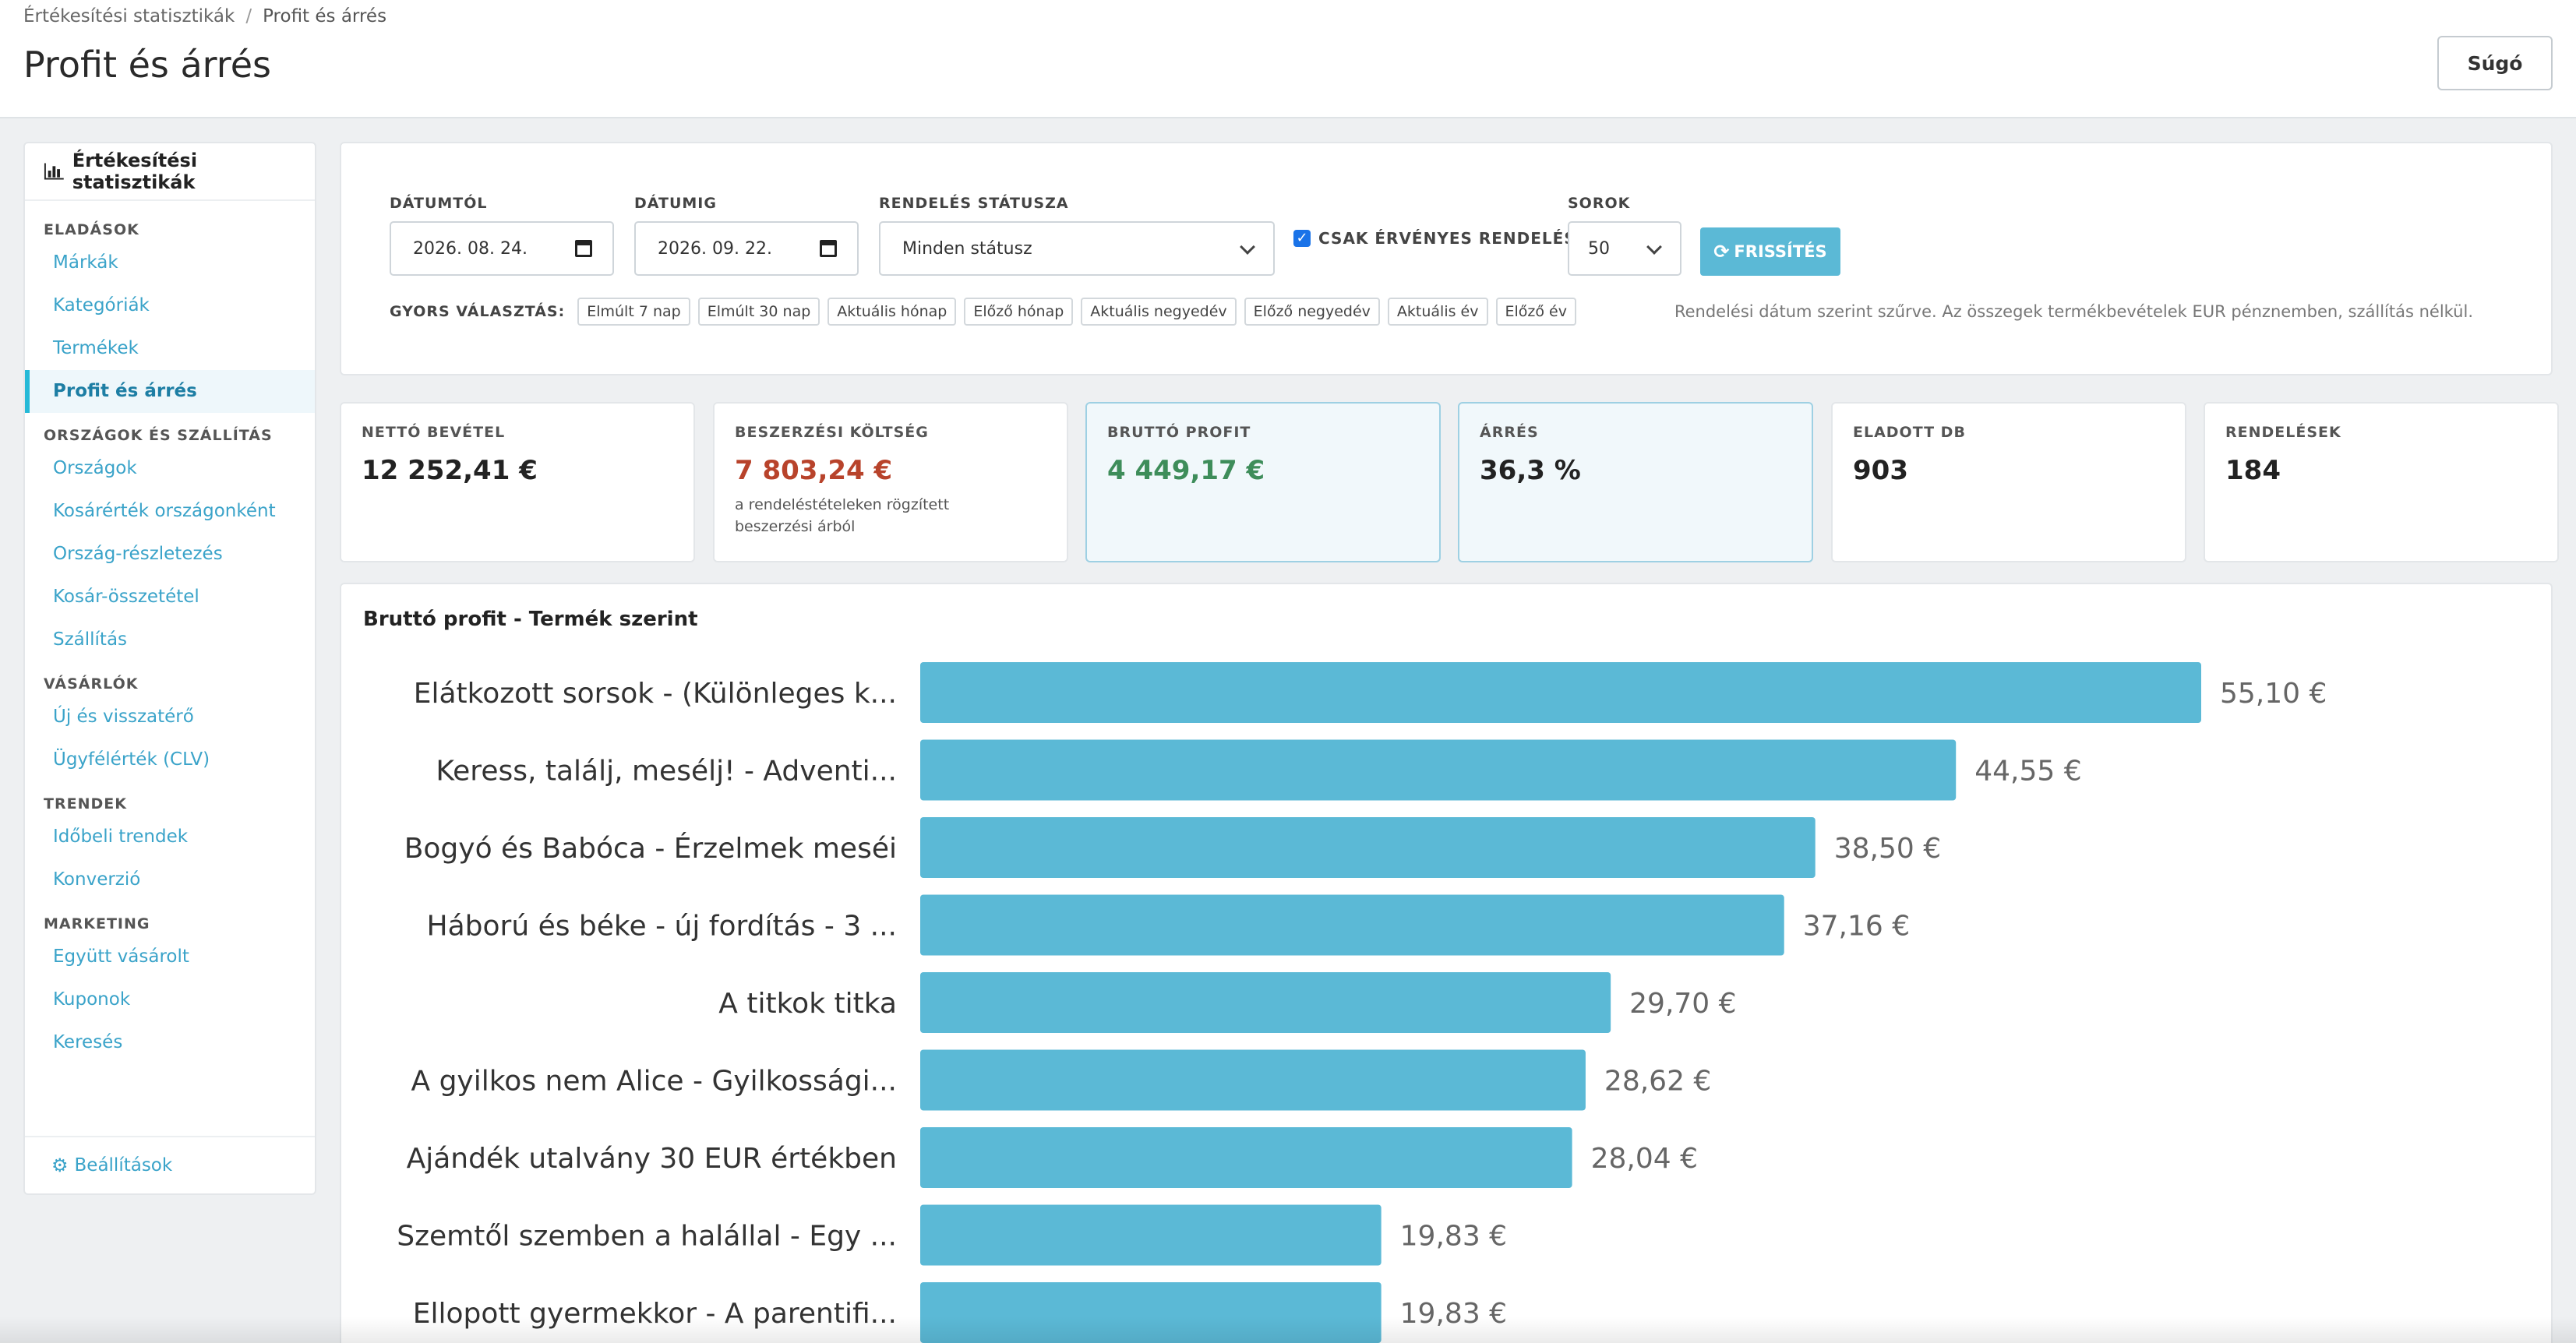 The width and height of the screenshot is (2576, 1343). I want to click on bar-value-label: 55,10 €, so click(2273, 694).